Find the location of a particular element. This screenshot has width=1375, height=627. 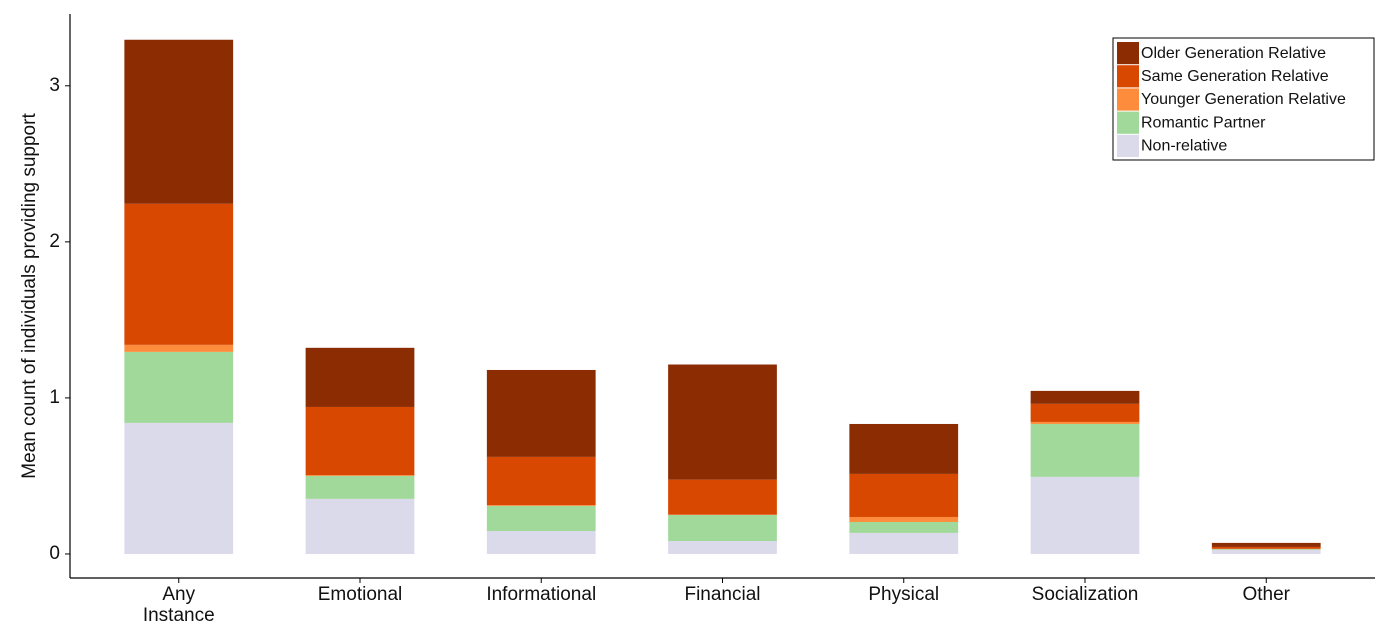

legend-box is located at coordinates (1243, 99).